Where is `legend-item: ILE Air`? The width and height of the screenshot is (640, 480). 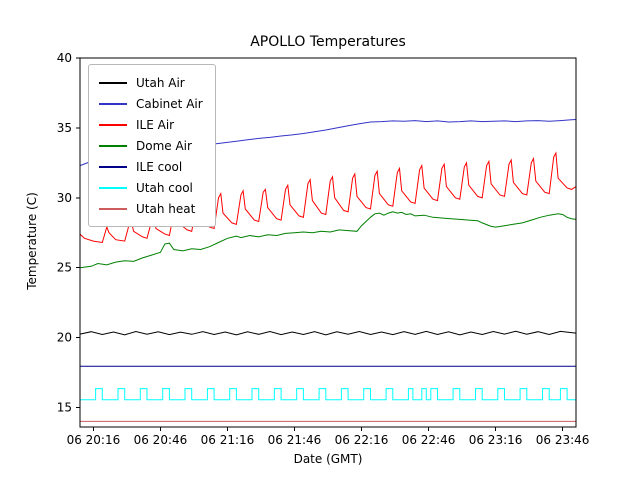
legend-item: ILE Air is located at coordinates (151, 124).